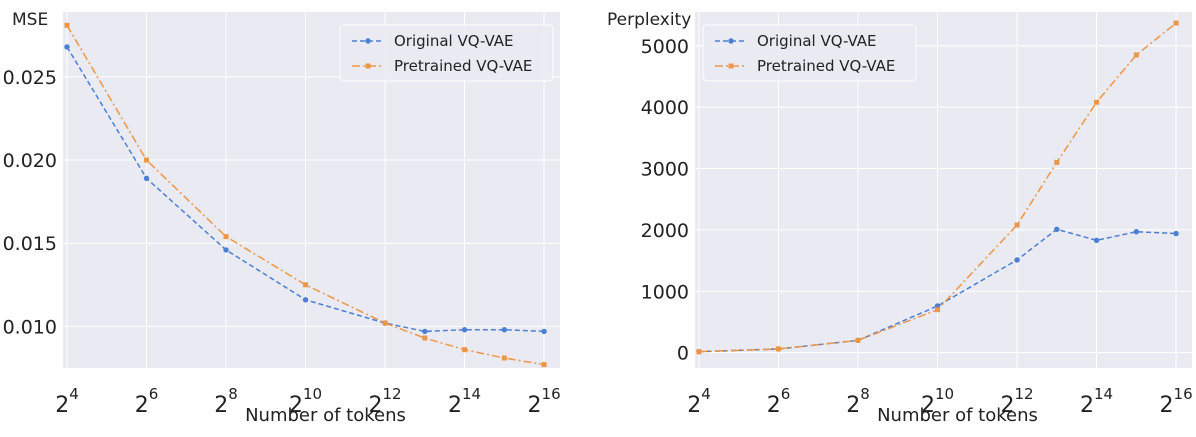 The image size is (1196, 437). I want to click on y-tick-label: 0.015, so click(30, 244).